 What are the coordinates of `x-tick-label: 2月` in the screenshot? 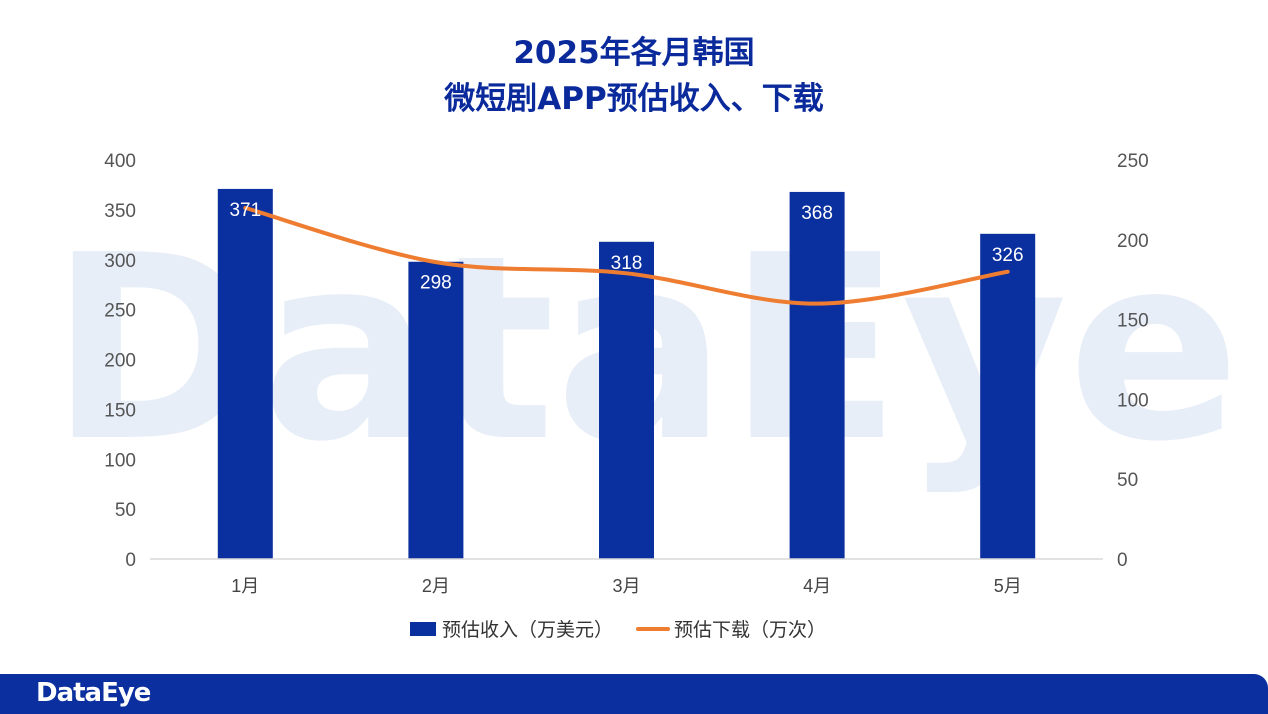 It's located at (436, 586).